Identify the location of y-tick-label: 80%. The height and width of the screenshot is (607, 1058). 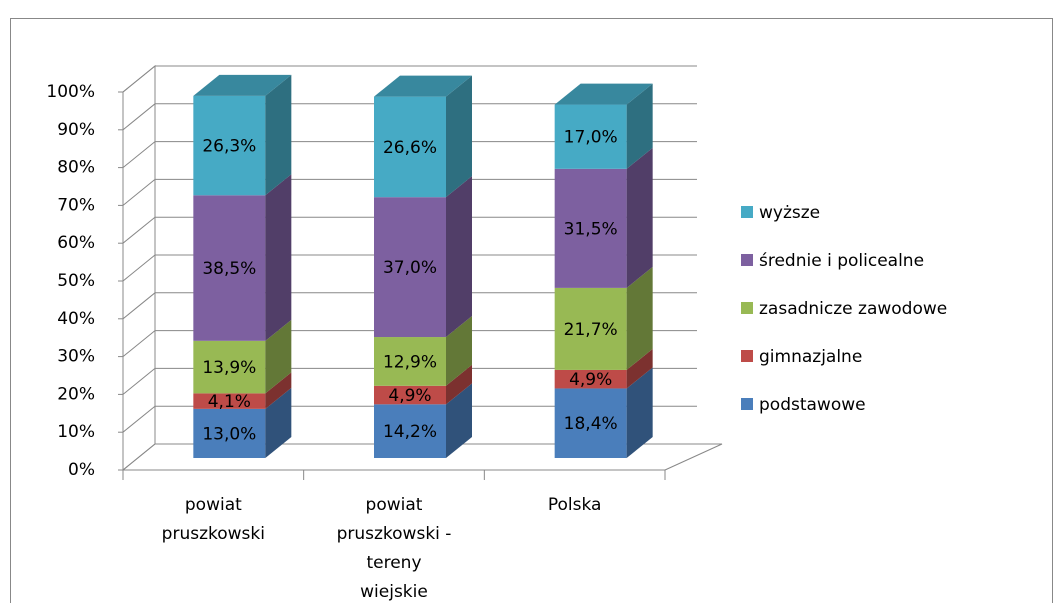
(76, 168).